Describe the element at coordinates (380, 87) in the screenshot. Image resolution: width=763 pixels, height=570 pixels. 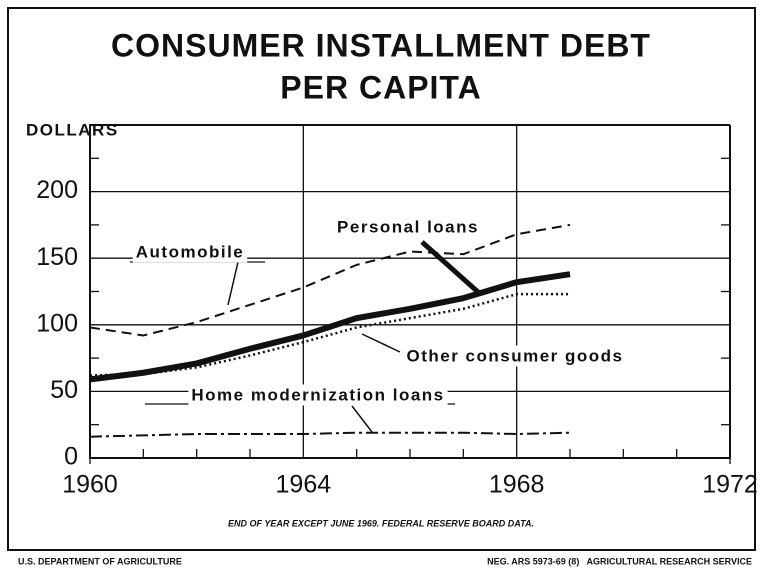
I see `chart-title: PER CAPITA` at that location.